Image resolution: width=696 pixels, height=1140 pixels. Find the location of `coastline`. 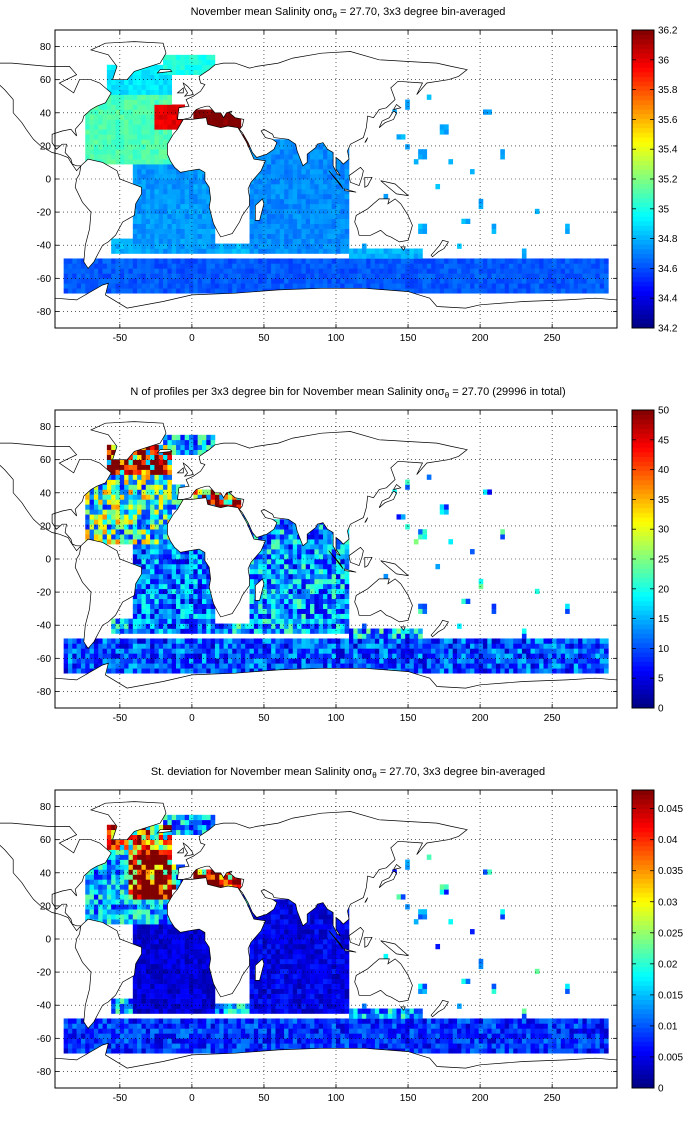

coastline is located at coordinates (336, 180).